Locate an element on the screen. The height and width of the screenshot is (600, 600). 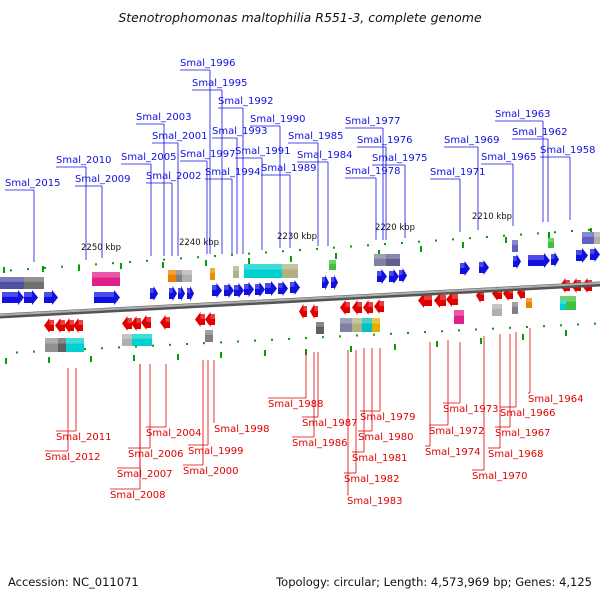
reverse-gene-label: Smal_1999 is located at coordinates (215, 451).